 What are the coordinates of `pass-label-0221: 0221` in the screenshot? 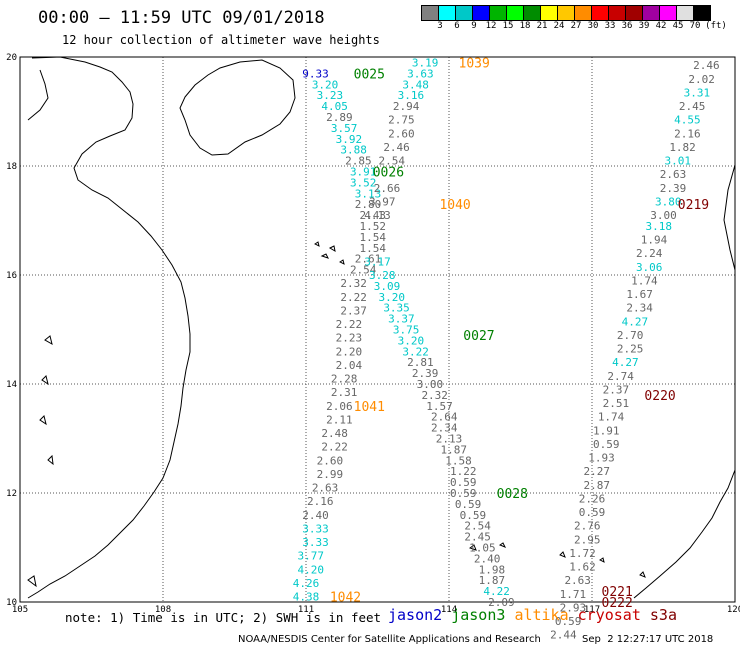 It's located at (617, 592).